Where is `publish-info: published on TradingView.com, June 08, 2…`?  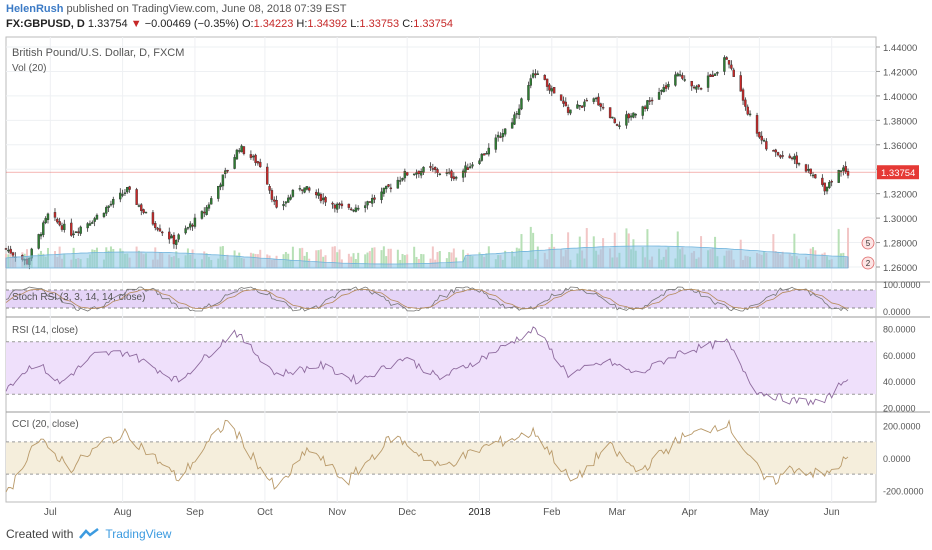
publish-info: published on TradingView.com, June 08, 2… is located at coordinates (206, 9).